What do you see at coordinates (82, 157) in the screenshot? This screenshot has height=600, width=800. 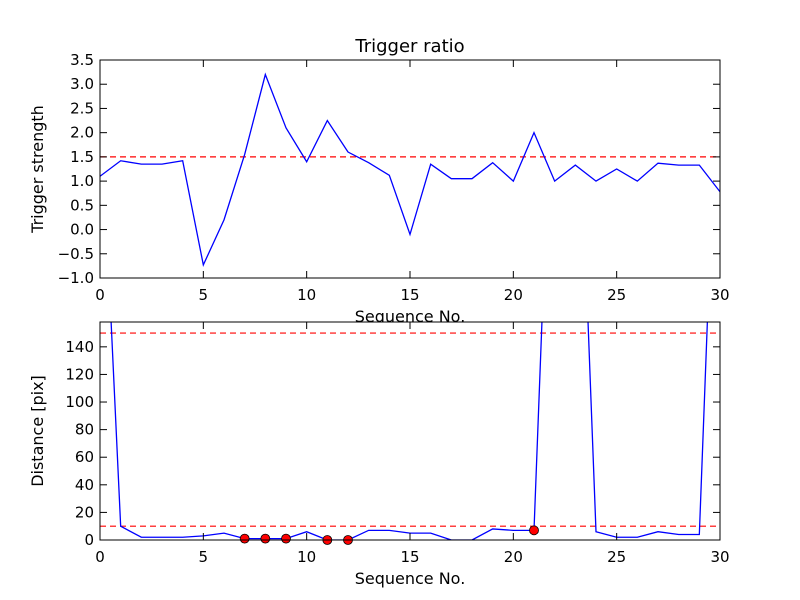 I see `y-tick-label: 1.5` at bounding box center [82, 157].